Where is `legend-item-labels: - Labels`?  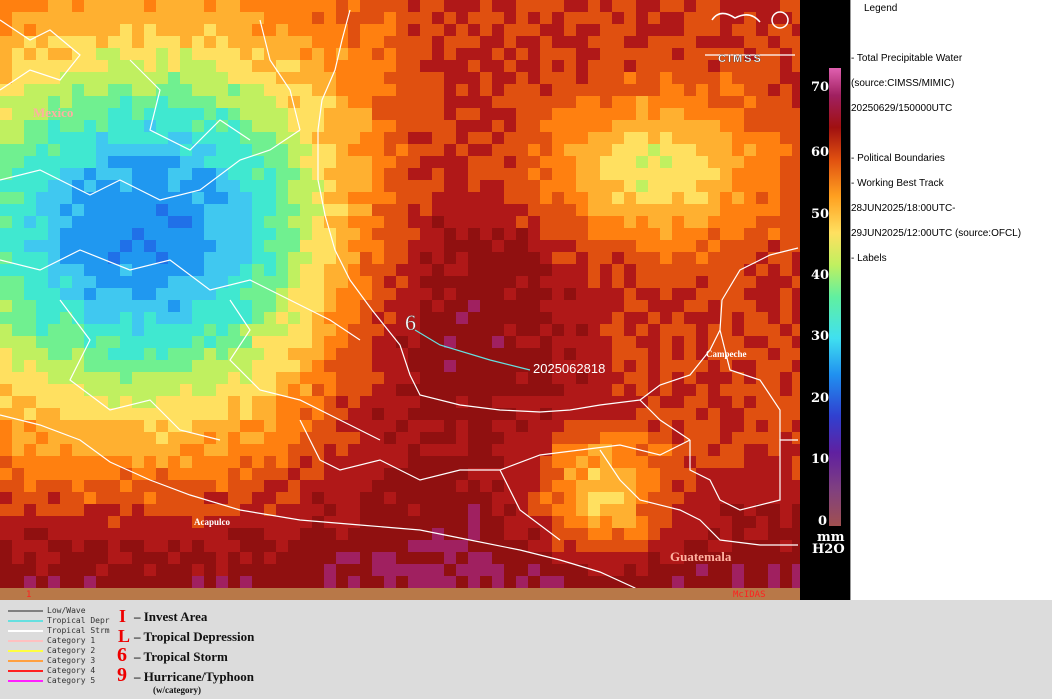 legend-item-labels: - Labels is located at coordinates (869, 258).